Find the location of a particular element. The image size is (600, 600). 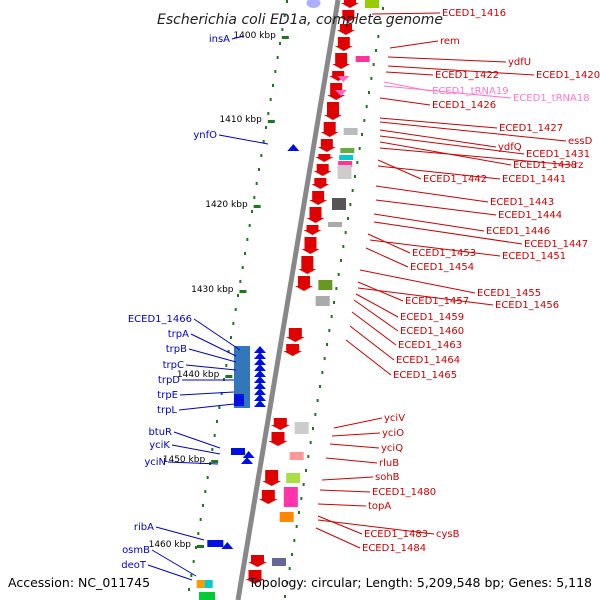

gene-label-trpe: trpE is located at coordinates (167, 395).